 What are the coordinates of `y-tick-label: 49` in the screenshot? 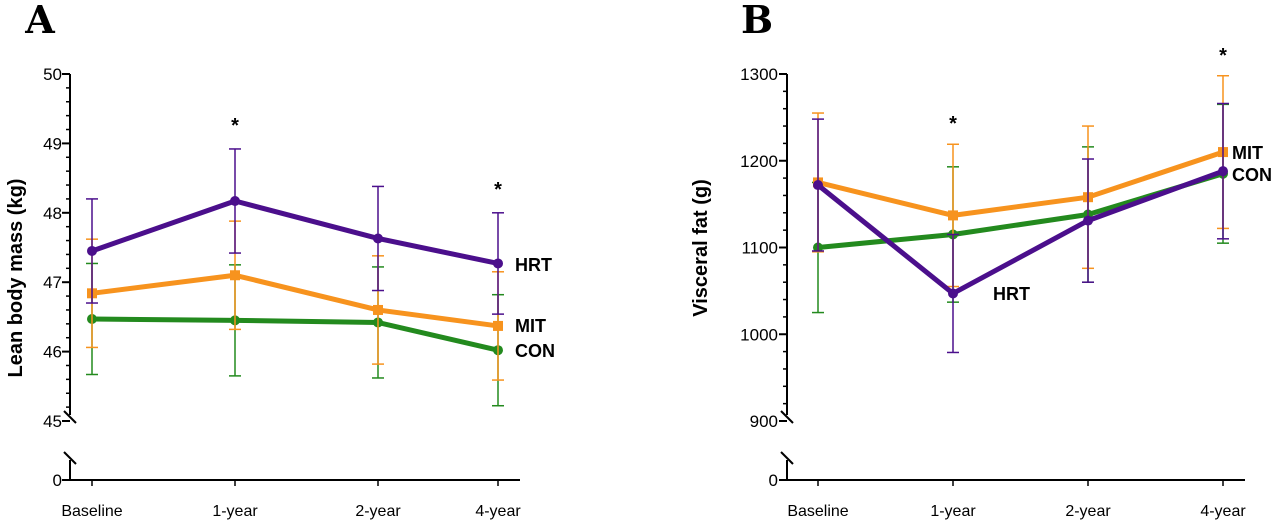 It's located at (52, 143).